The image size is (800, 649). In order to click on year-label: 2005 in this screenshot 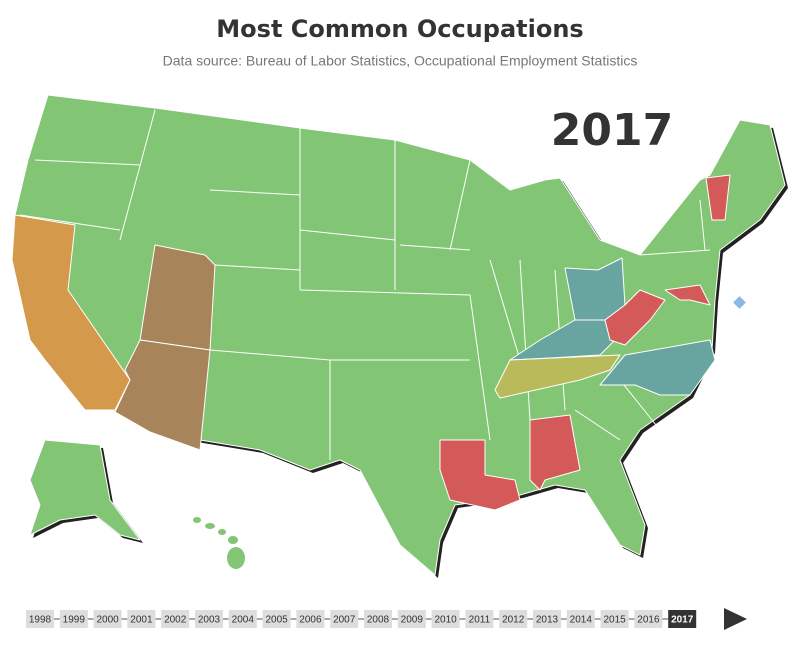, I will do `click(276, 620)`.